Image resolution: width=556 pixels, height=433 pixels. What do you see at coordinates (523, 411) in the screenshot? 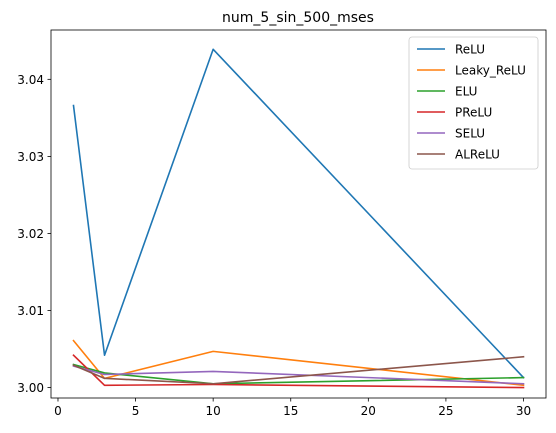
I see `x-tick-label: 30` at bounding box center [523, 411].